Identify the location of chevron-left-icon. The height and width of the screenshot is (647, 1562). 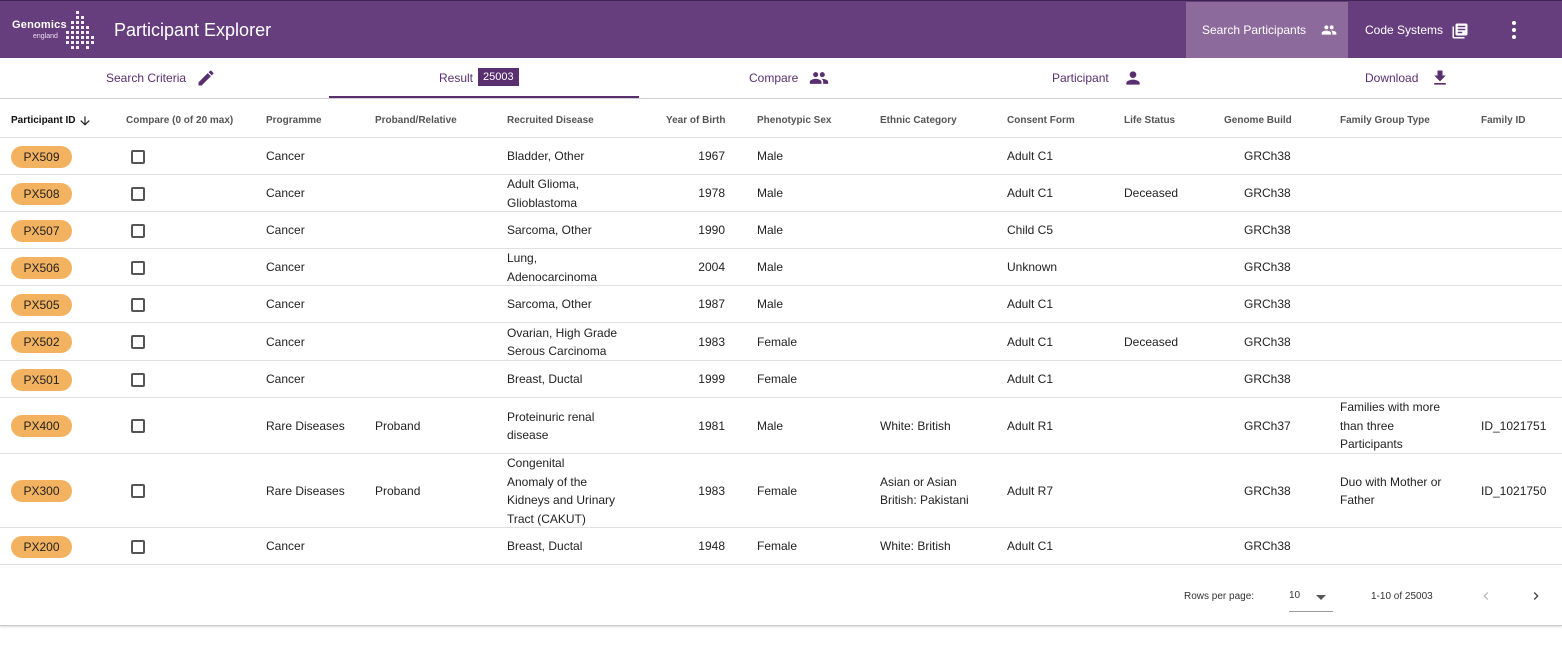
(1486, 596).